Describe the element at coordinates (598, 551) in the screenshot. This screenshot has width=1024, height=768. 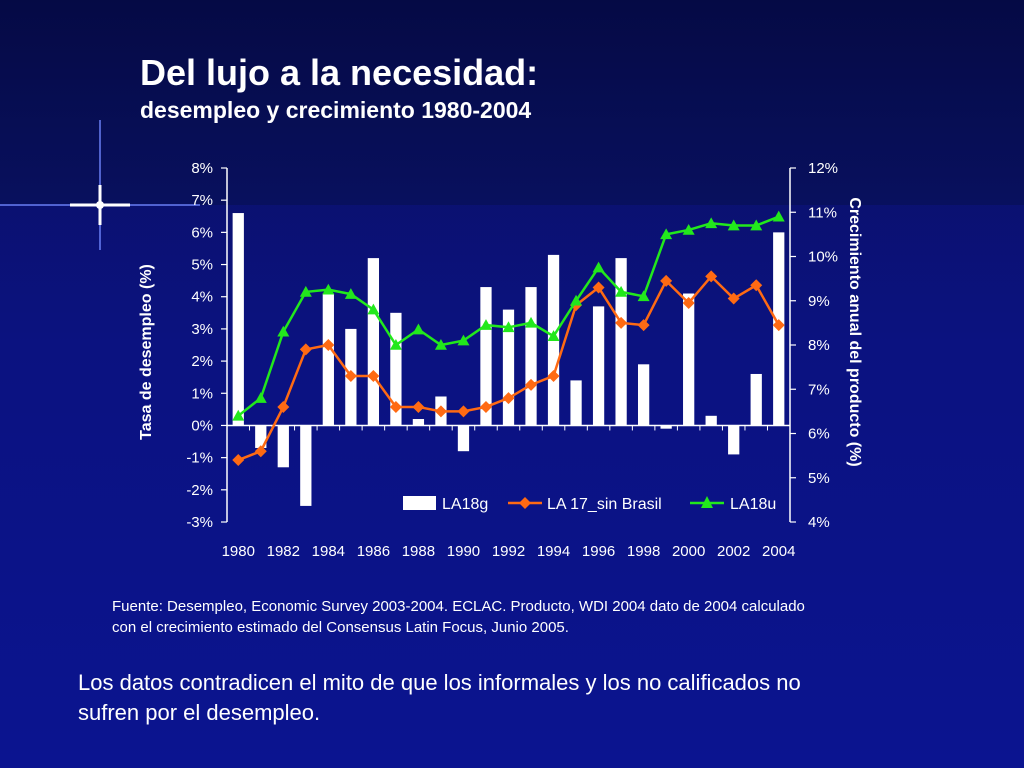
I see `x-tick-label: 1996` at that location.